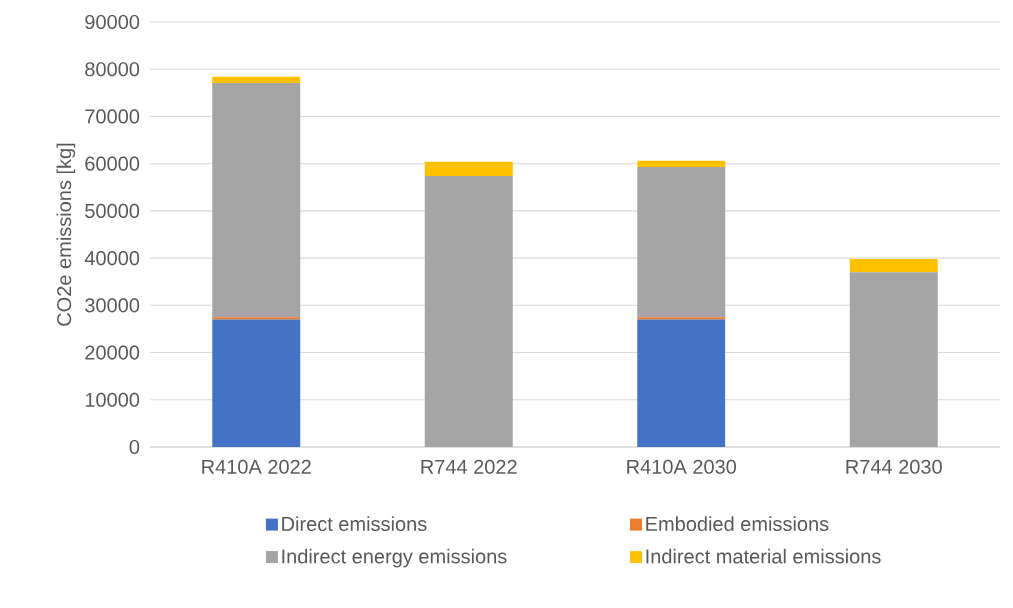 The height and width of the screenshot is (608, 1013). What do you see at coordinates (682, 466) in the screenshot?
I see `x-tick-label: R410A 2030` at bounding box center [682, 466].